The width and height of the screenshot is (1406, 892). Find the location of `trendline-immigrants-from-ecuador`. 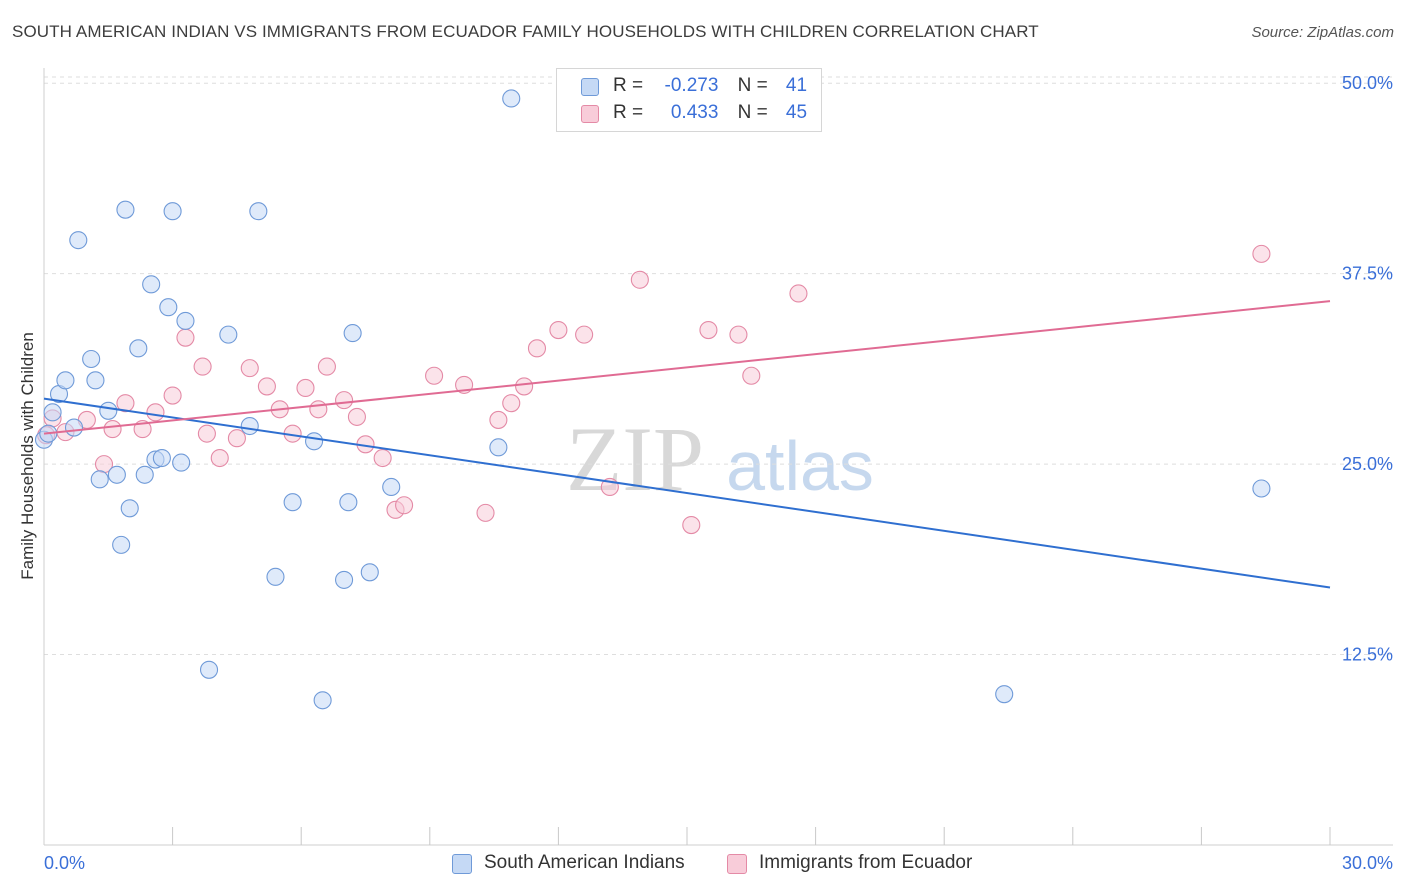

trendline-immigrants-from-ecuador is located at coordinates (687, 367).